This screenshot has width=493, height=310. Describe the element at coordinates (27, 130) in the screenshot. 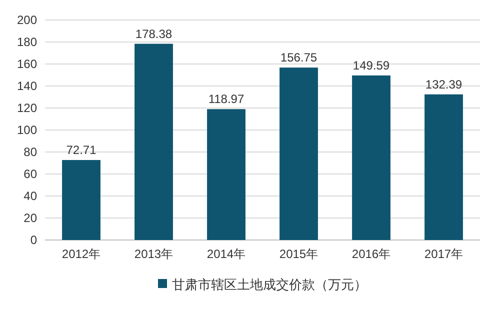

I see `y-tick-label: 100` at that location.